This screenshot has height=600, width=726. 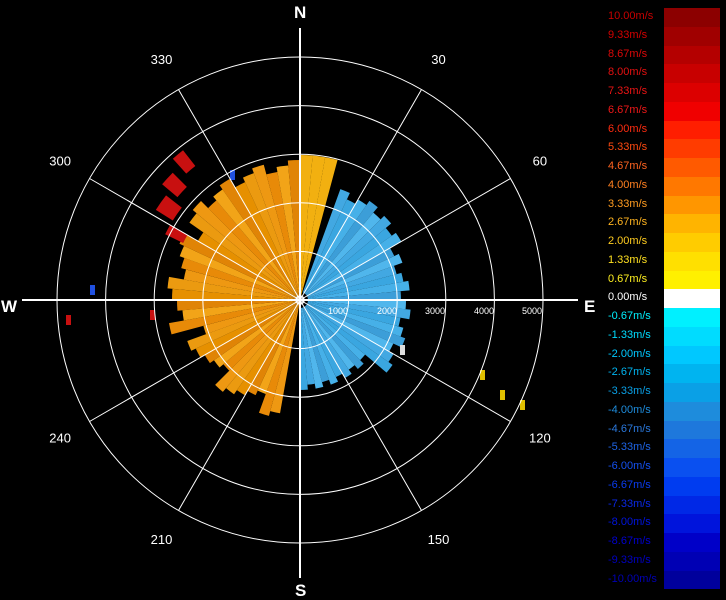 I want to click on range-label-1000: 1000, so click(x=338, y=311).